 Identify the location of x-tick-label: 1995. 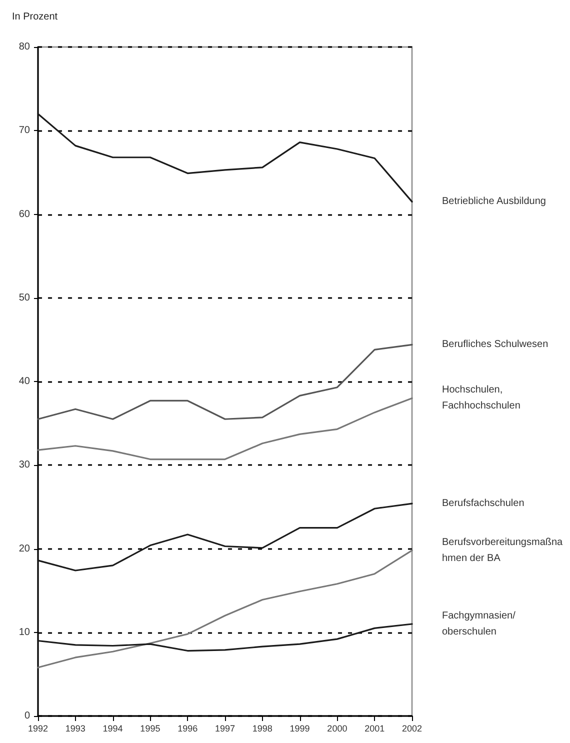
(150, 729).